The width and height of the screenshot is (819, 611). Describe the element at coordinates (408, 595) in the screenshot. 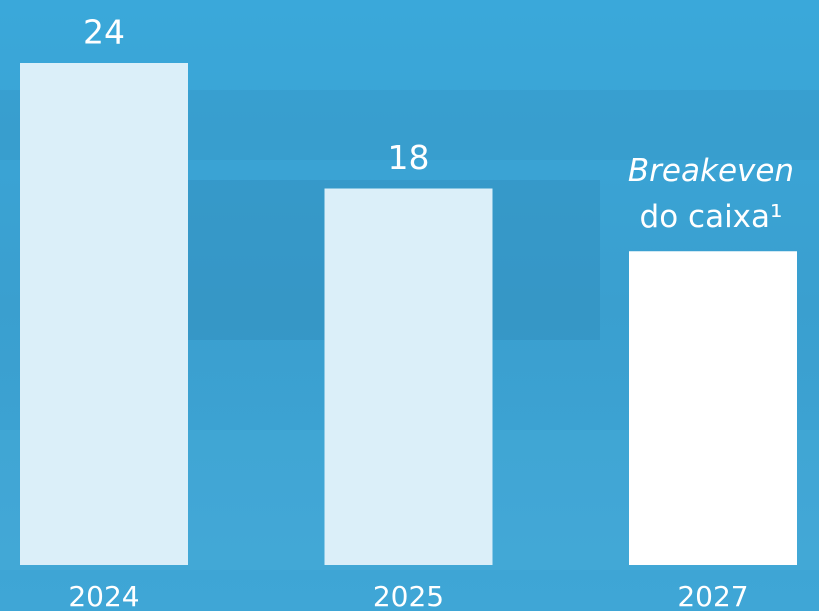

I see `x-tick-label: 2025` at that location.